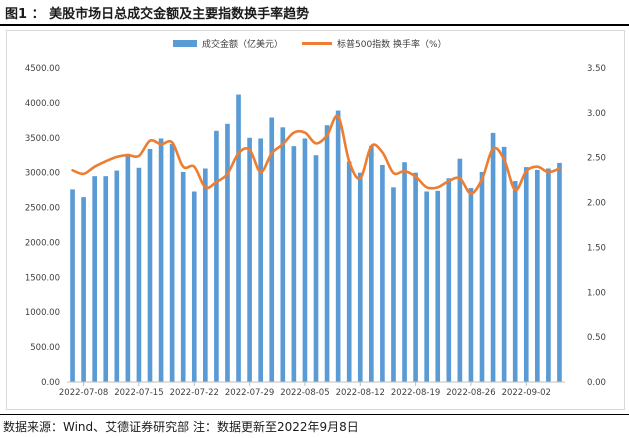 Image resolution: width=629 pixels, height=438 pixels. What do you see at coordinates (42, 104) in the screenshot?
I see `y-left-tick-label: 4000.00` at bounding box center [42, 104].